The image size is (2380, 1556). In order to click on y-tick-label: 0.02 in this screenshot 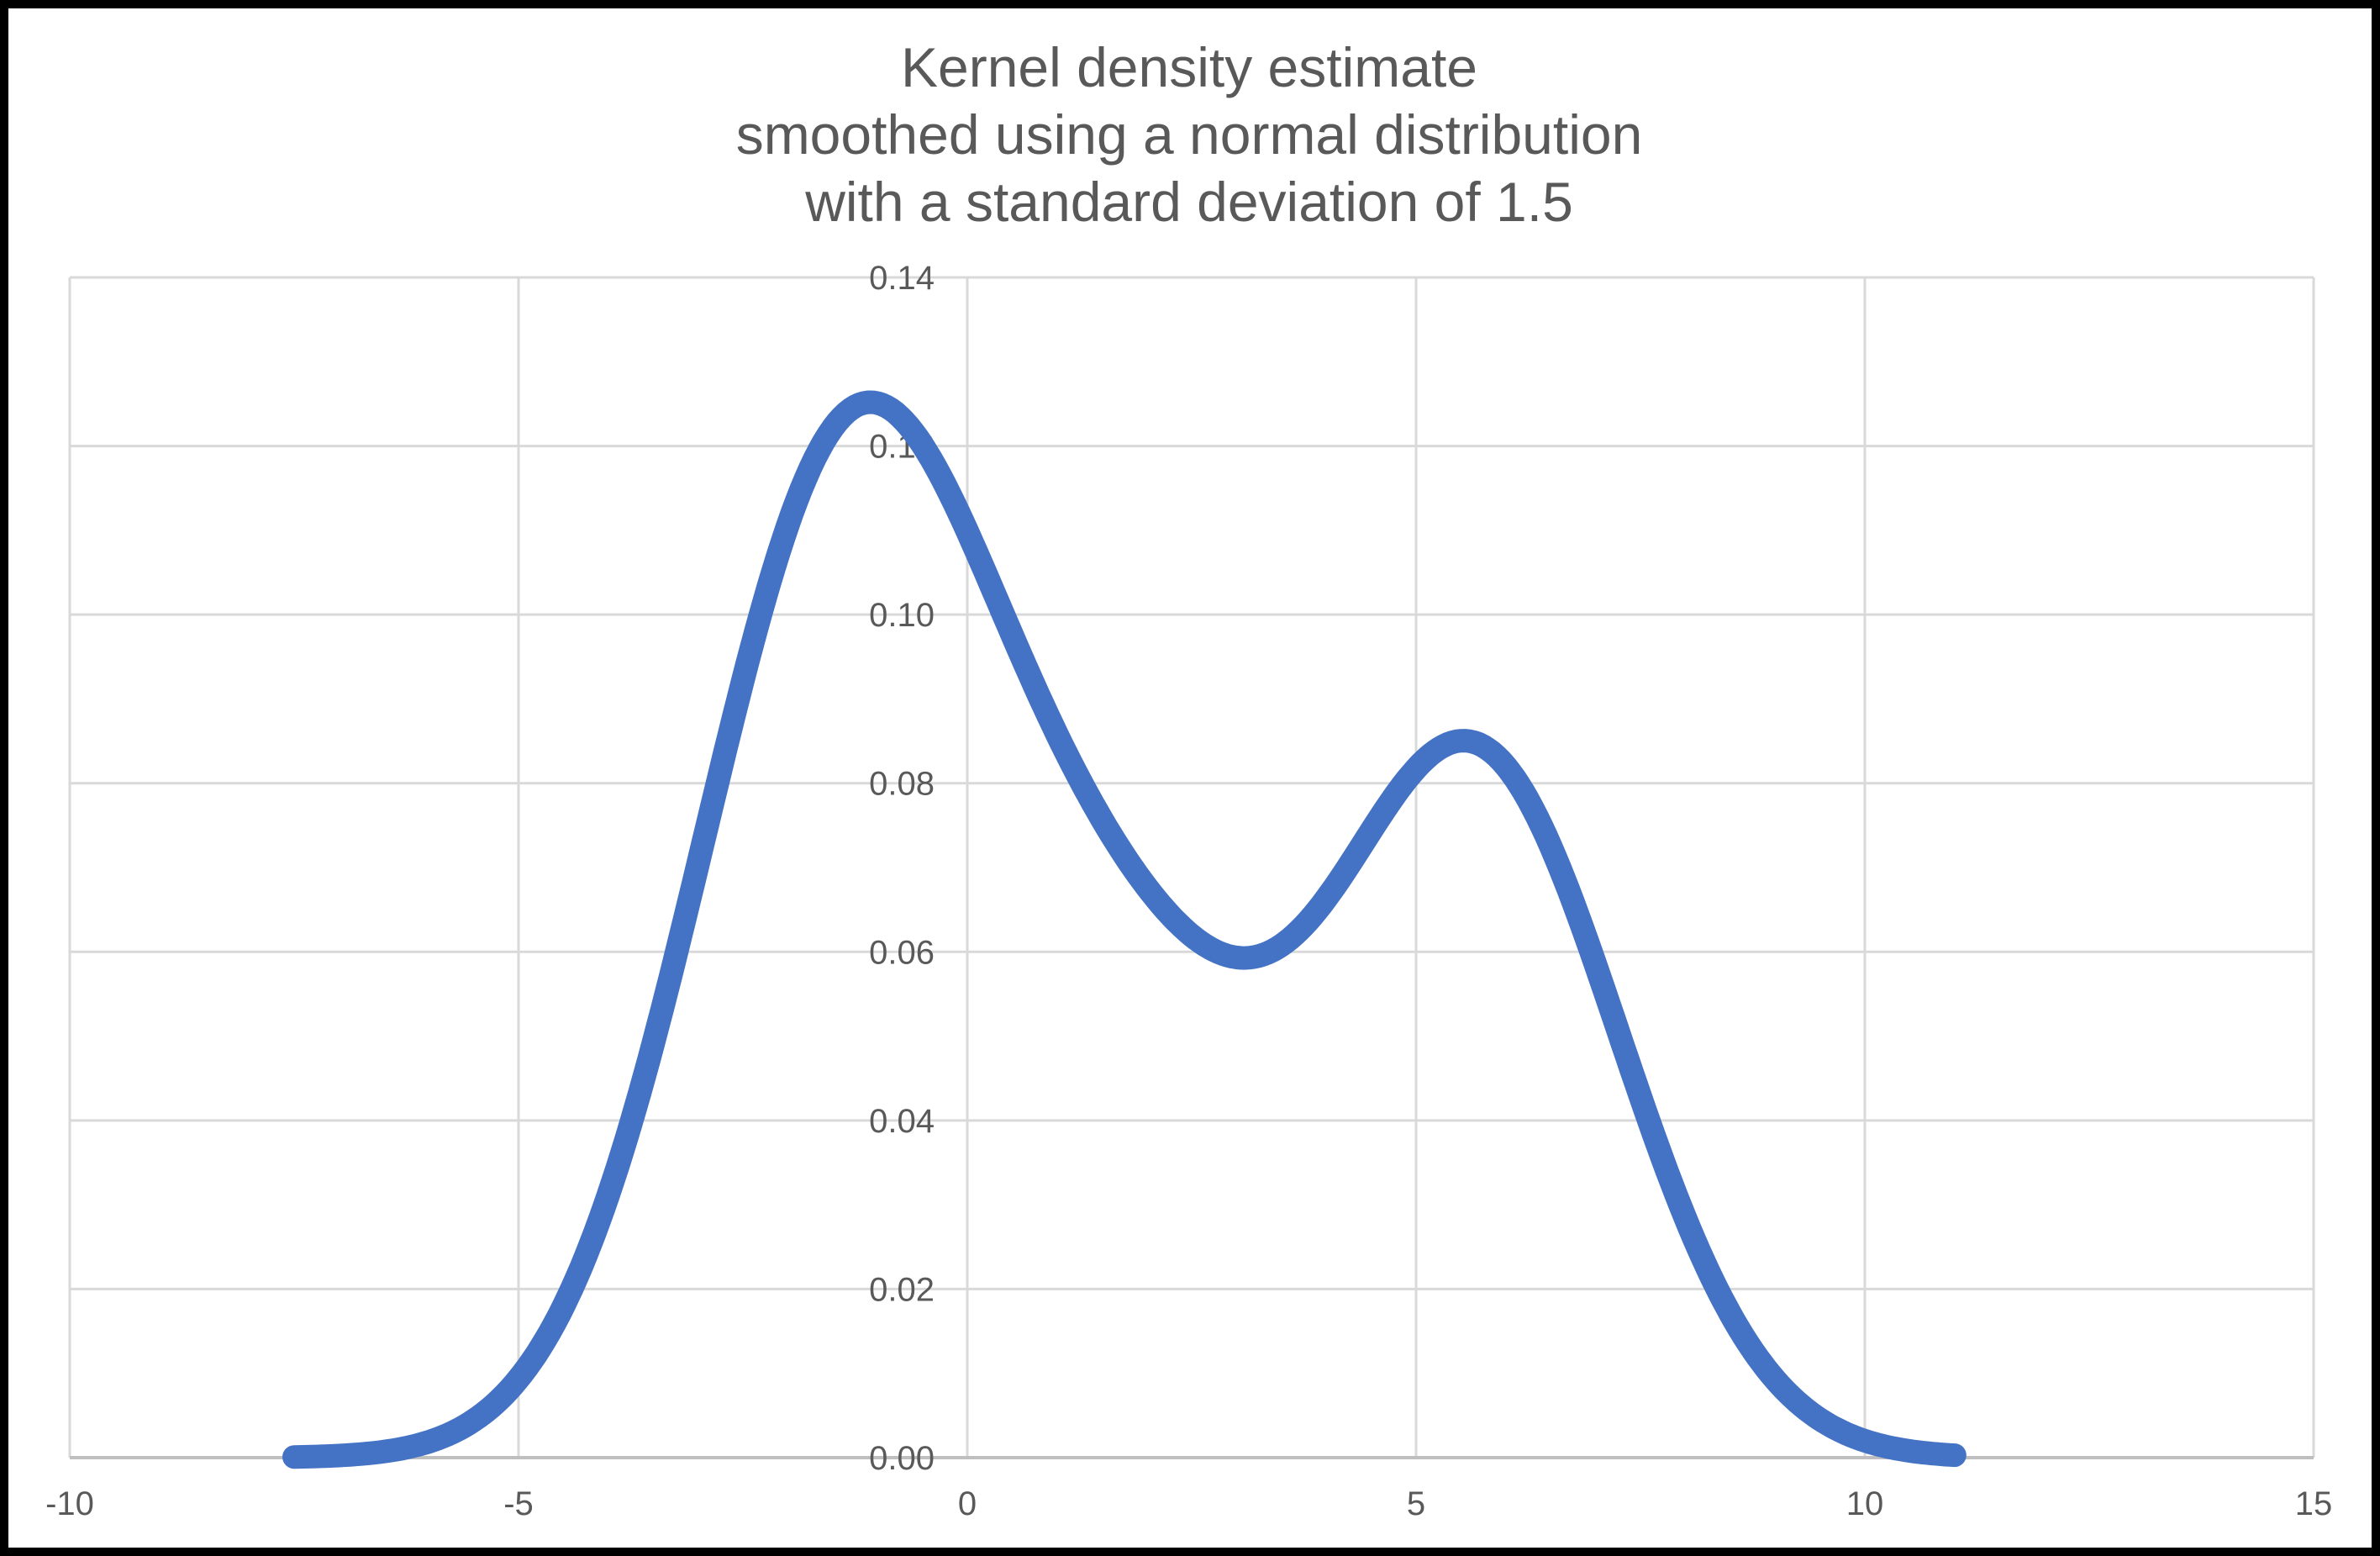, I will do `click(902, 1289)`.